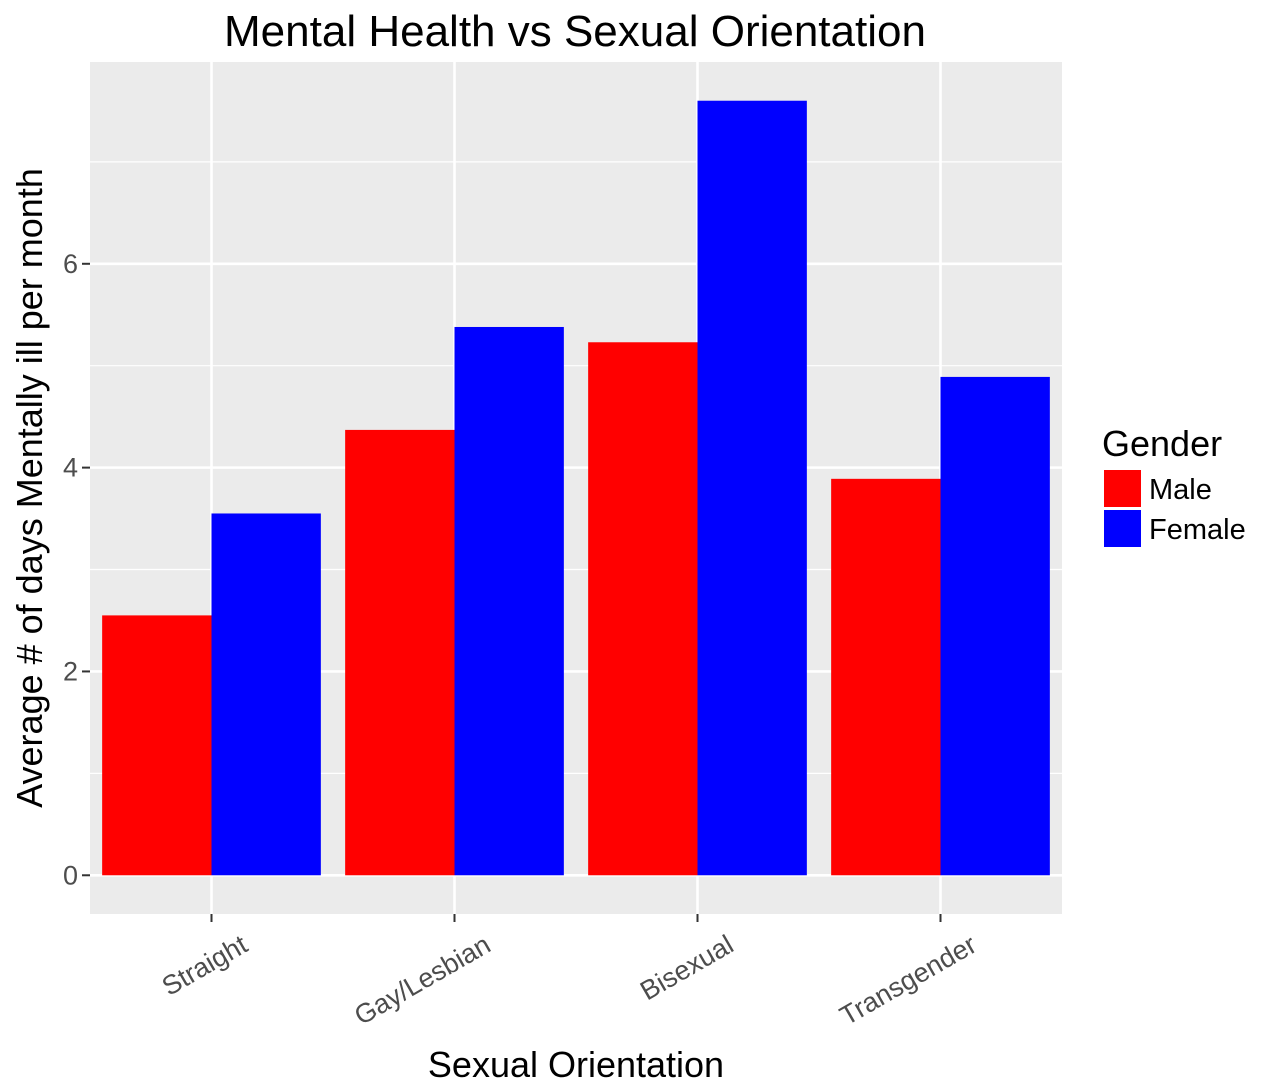 This screenshot has width=1280, height=1092. Describe the element at coordinates (576, 1064) in the screenshot. I see `x-axis-title: Sexual Orientation` at that location.